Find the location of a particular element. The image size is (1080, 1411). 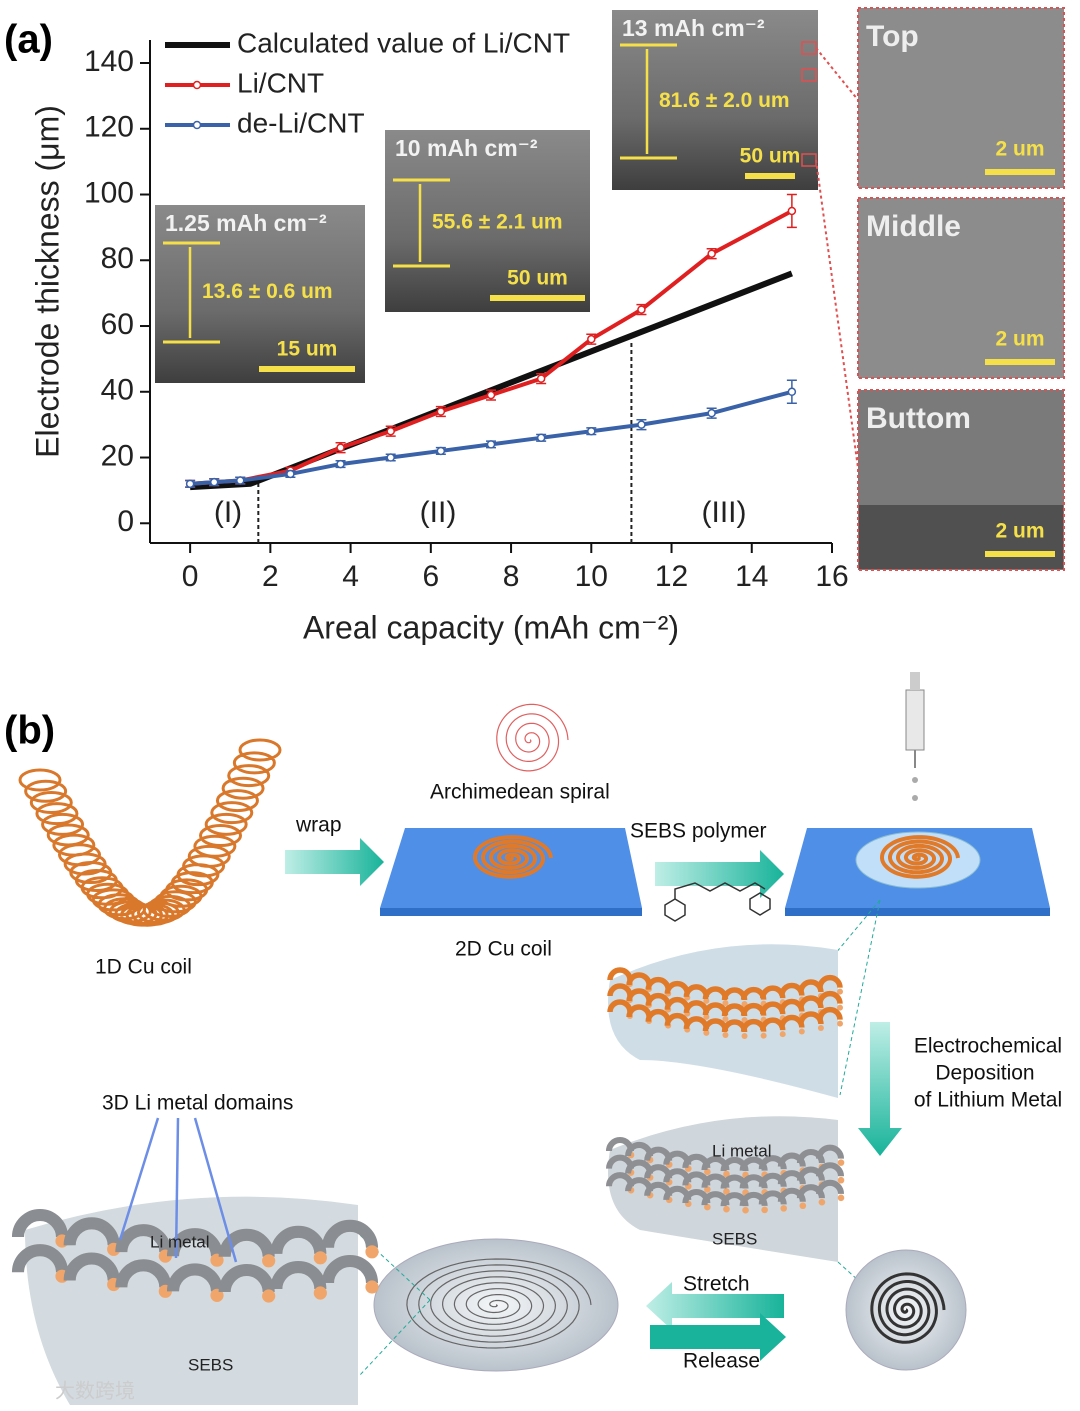

watermark: 大数跨境 is located at coordinates (95, 1390).